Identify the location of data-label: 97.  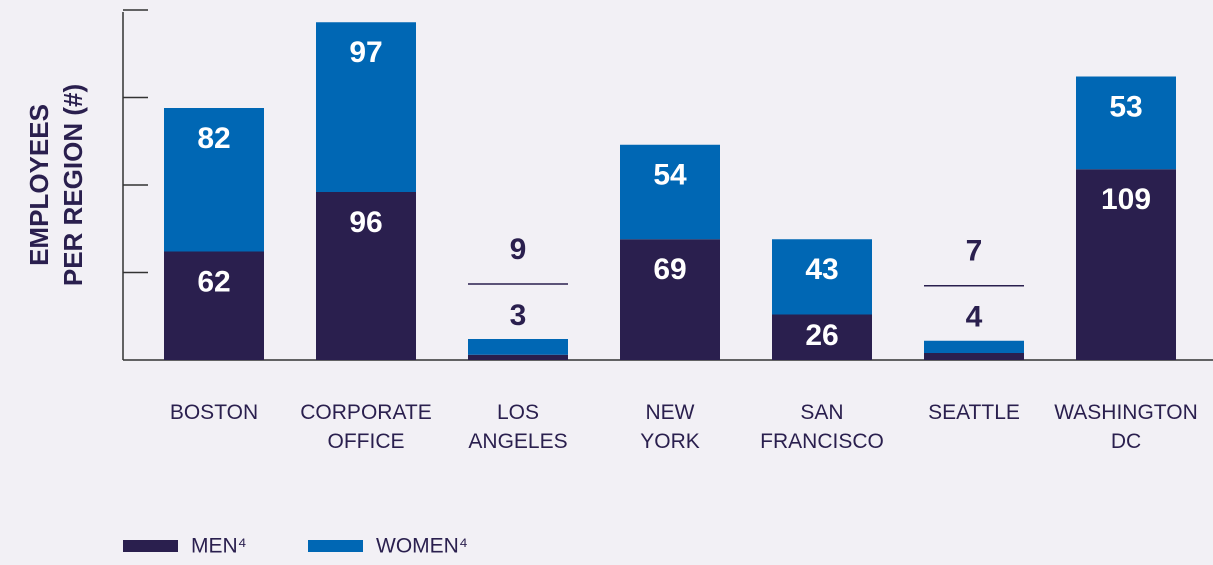
(365, 52).